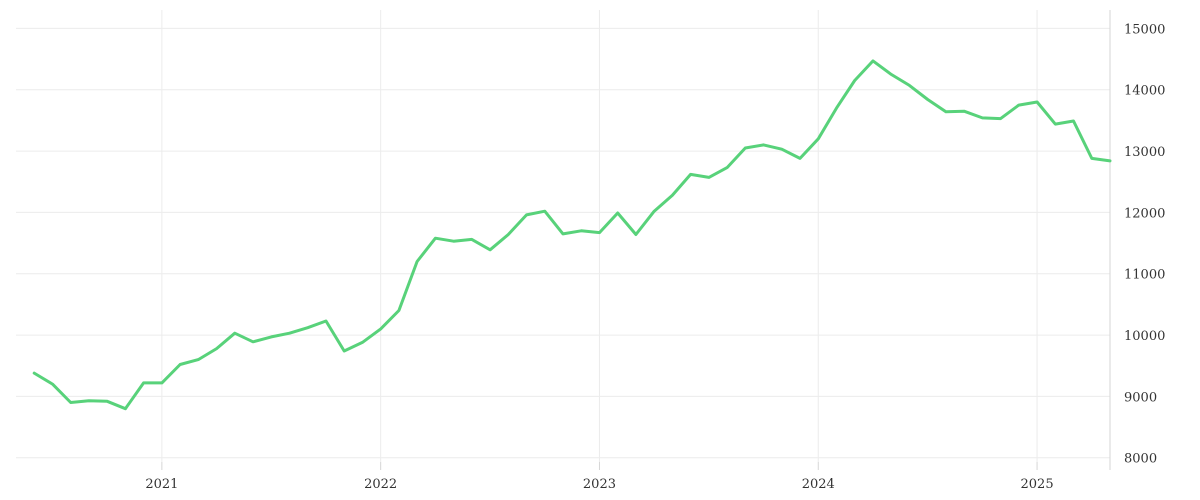 The height and width of the screenshot is (500, 1200). What do you see at coordinates (161, 484) in the screenshot?
I see `x-tick-label: 2021` at bounding box center [161, 484].